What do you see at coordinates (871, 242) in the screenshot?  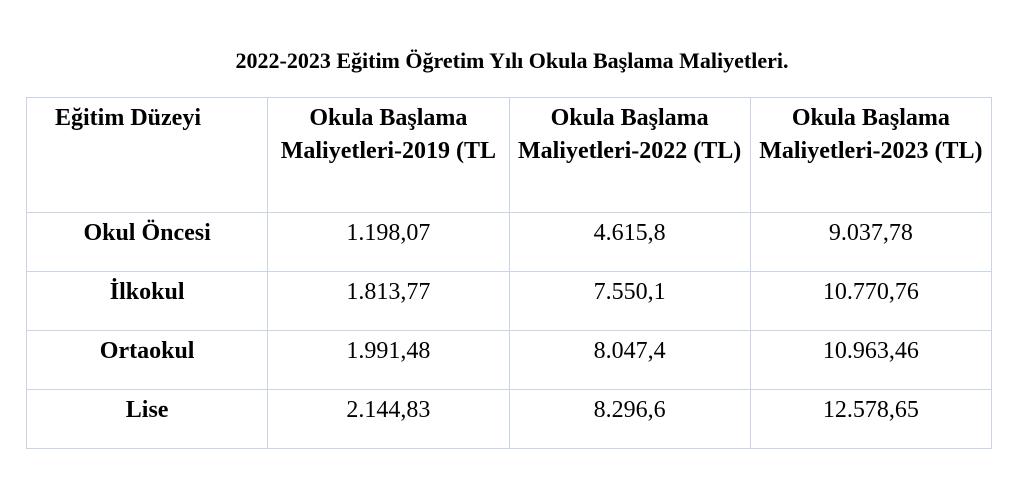 I see `cell: 9.037,78` at bounding box center [871, 242].